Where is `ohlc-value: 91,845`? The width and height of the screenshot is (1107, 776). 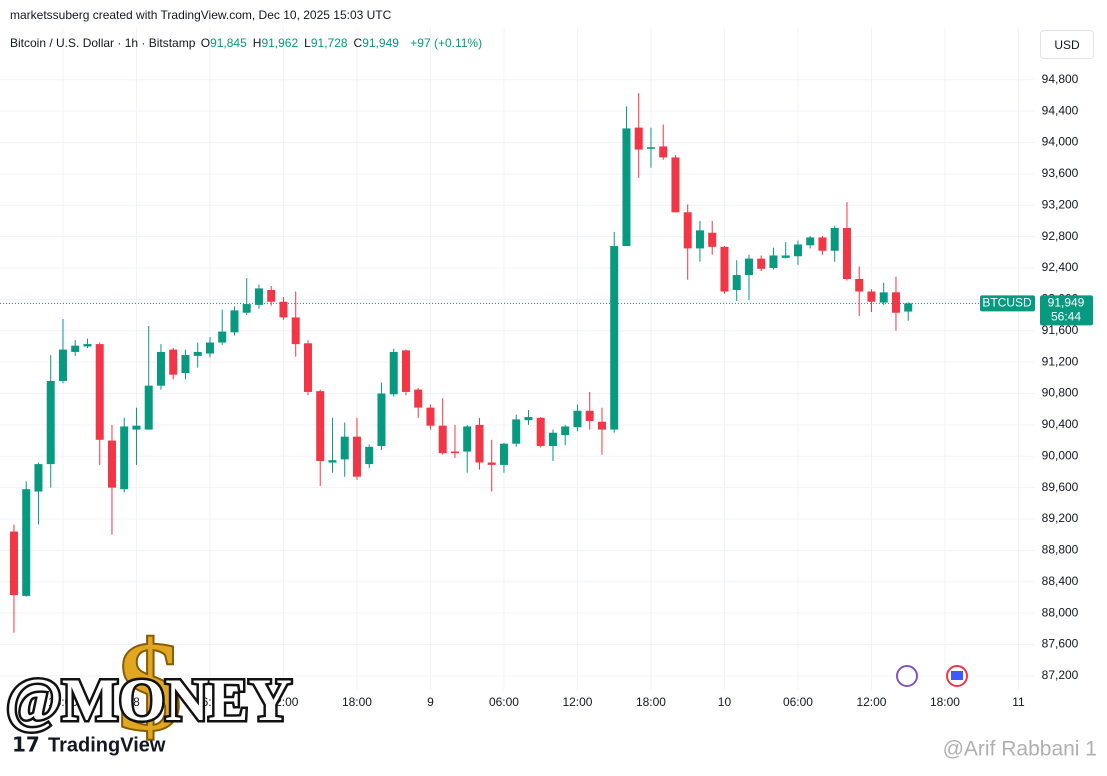
ohlc-value: 91,845 is located at coordinates (228, 43).